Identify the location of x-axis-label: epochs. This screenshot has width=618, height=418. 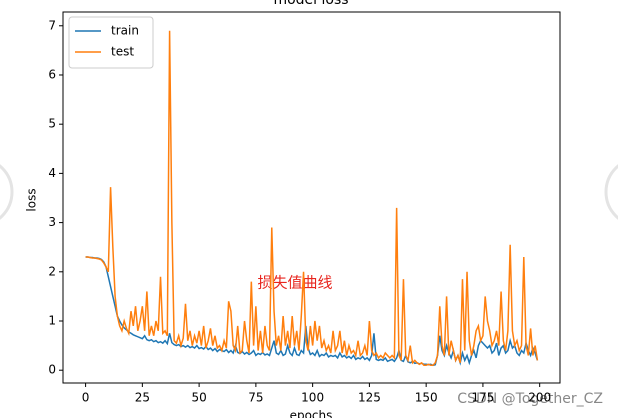
(311, 413).